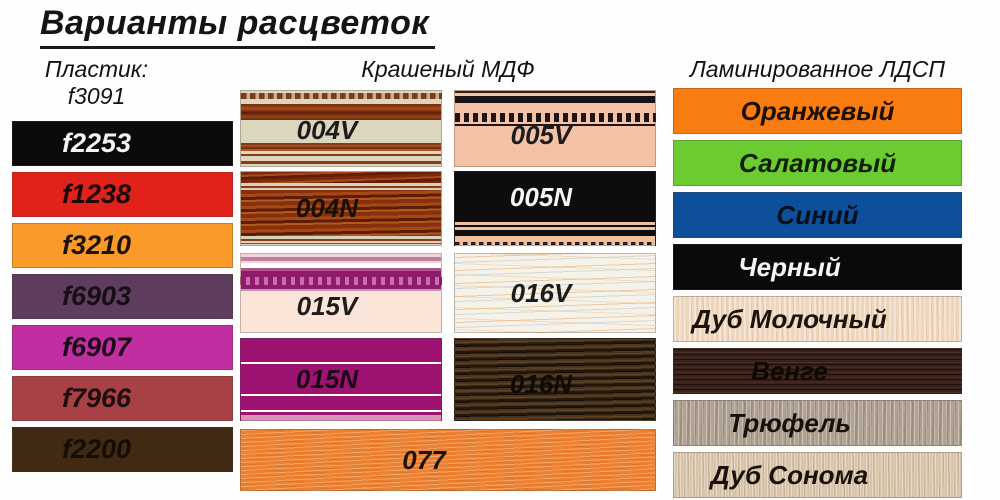 This screenshot has width=1000, height=500. I want to click on swatch-005n: 005N, so click(555, 208).